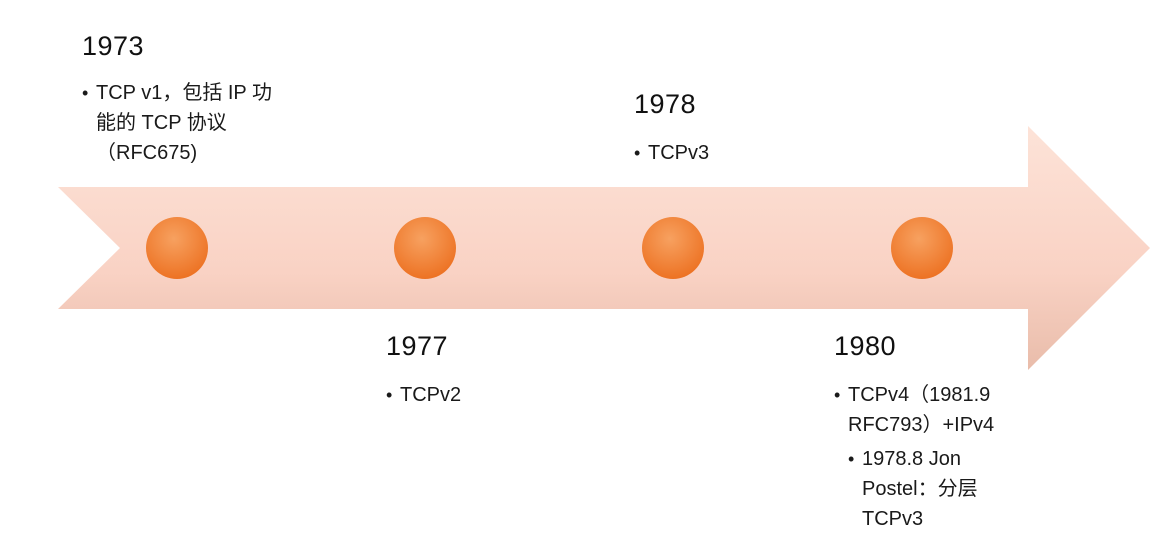  I want to click on milestone-bullets: TCPv2, so click(486, 395).